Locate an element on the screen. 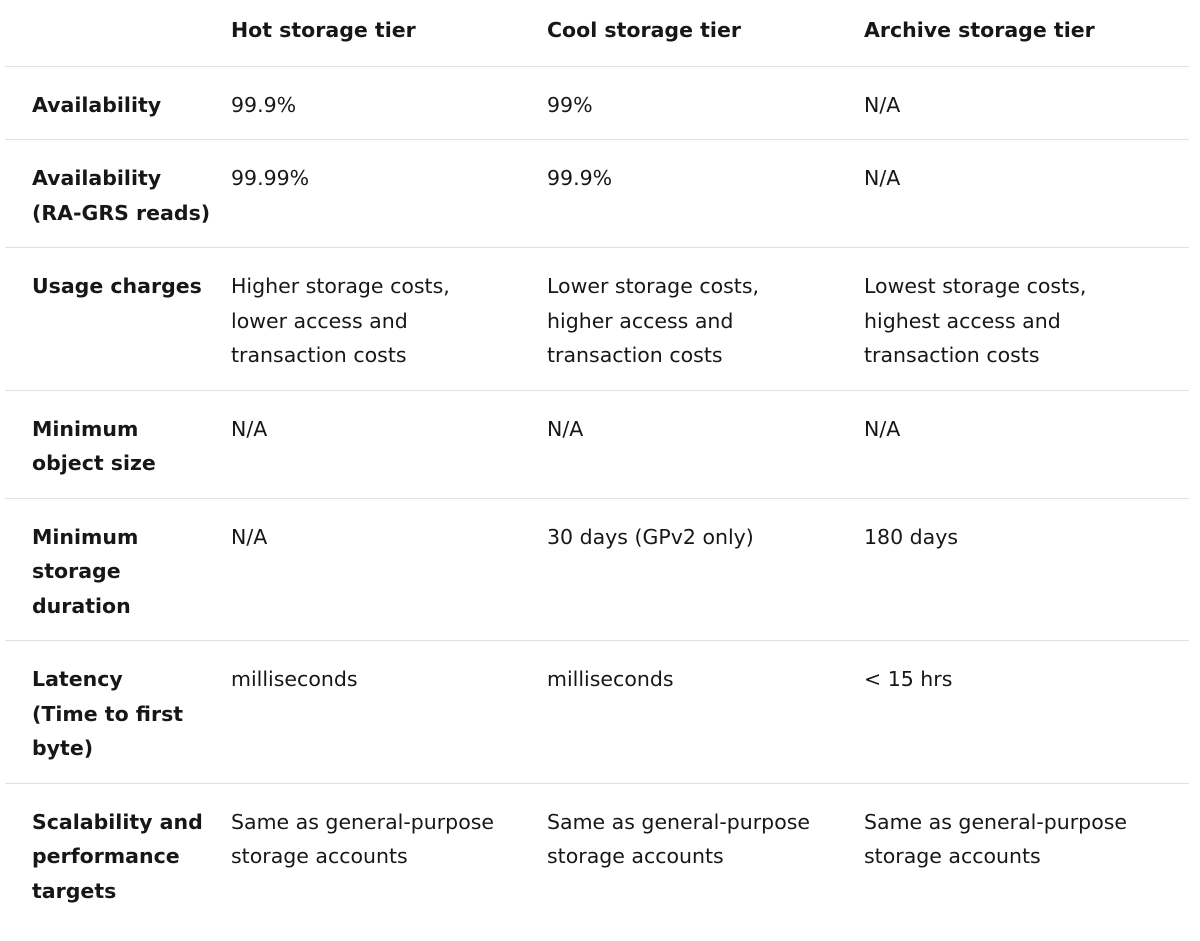 The width and height of the screenshot is (1200, 941). hot-tier-cell: Same as general-purpose storage accounts is located at coordinates (386, 854).